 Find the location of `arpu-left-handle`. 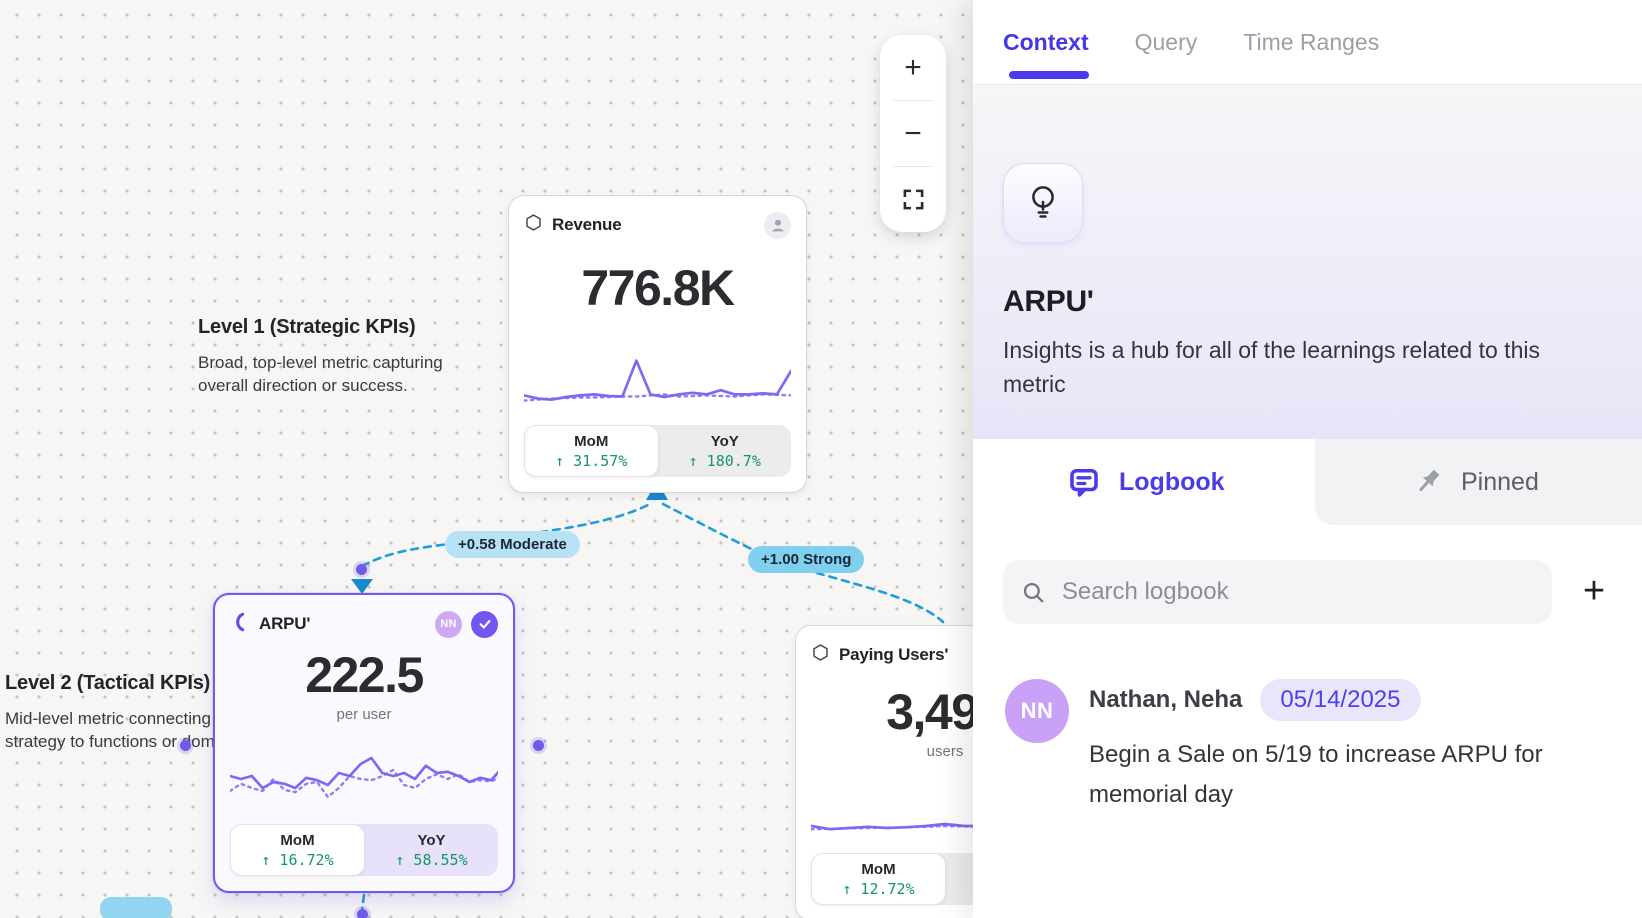

arpu-left-handle is located at coordinates (185, 745).